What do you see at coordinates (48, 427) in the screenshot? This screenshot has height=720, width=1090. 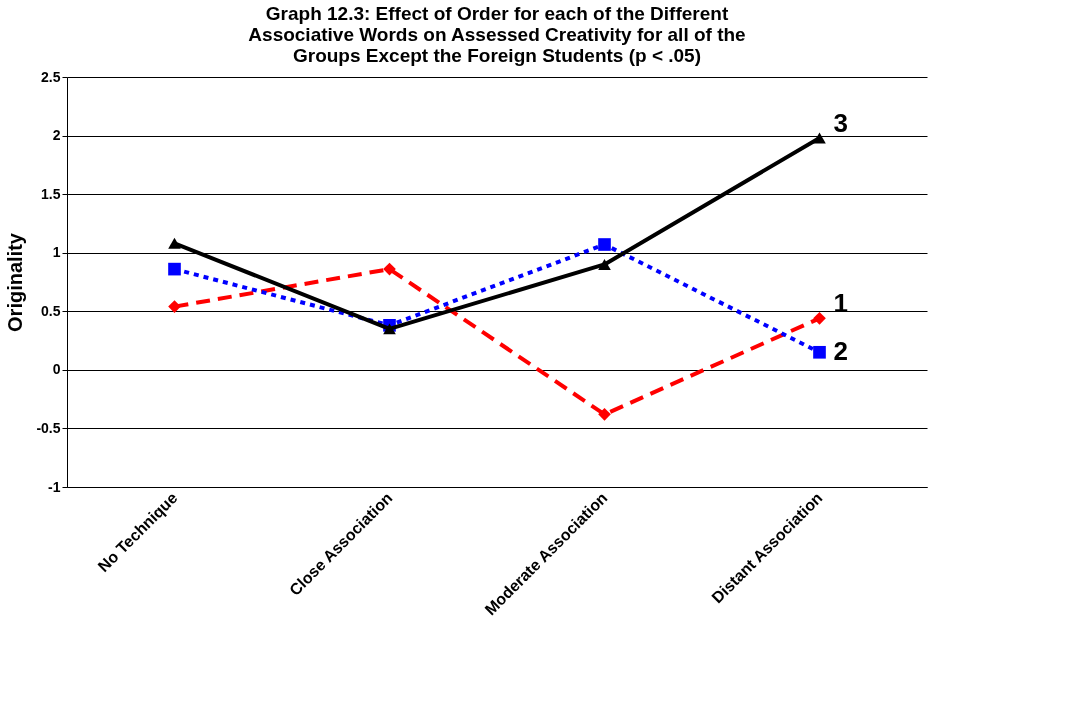 I see `y-tick-label: -0.5` at bounding box center [48, 427].